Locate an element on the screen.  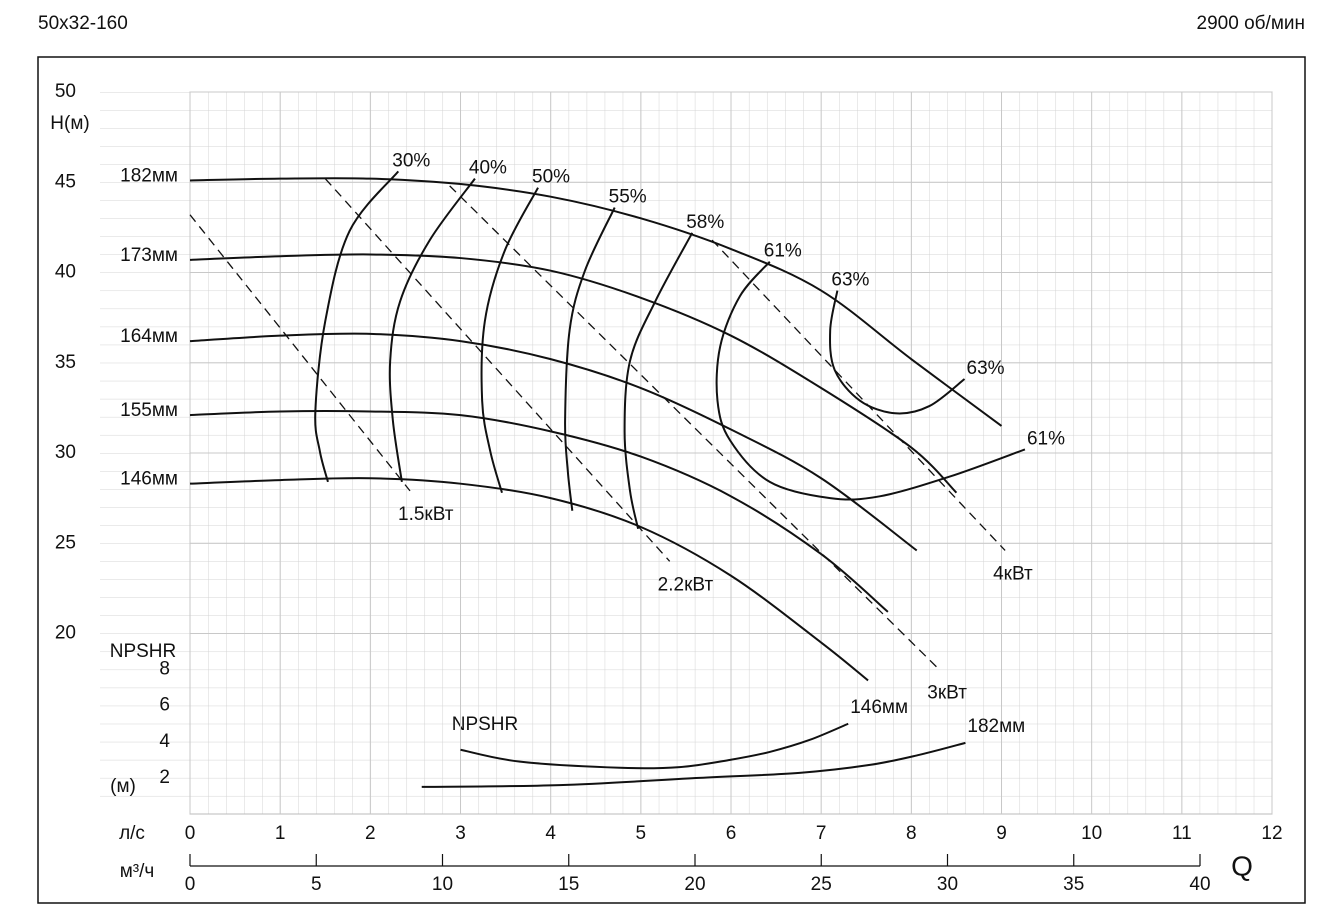
efficiency-label: 58% is located at coordinates (705, 222).